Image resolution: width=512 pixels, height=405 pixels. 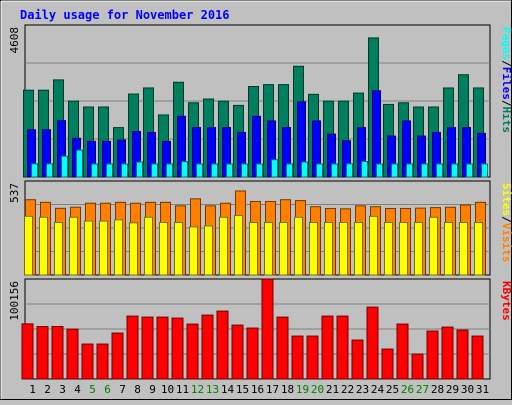 What do you see at coordinates (182, 389) in the screenshot?
I see `x-tick-label: 11` at bounding box center [182, 389].